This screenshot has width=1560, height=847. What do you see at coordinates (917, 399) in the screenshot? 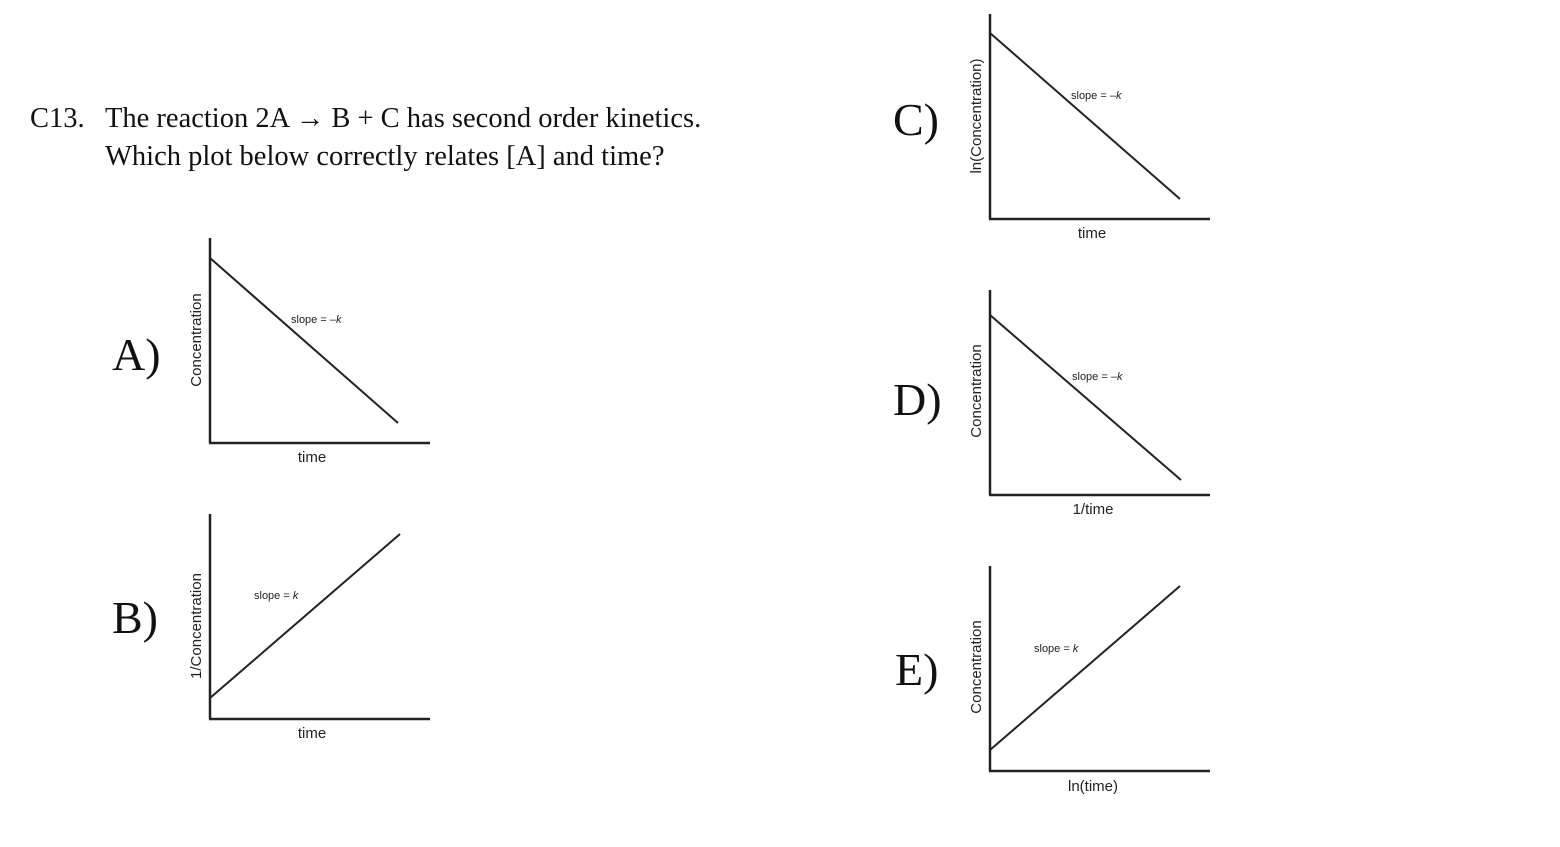
I see `option-d-letter: D)` at bounding box center [917, 399].